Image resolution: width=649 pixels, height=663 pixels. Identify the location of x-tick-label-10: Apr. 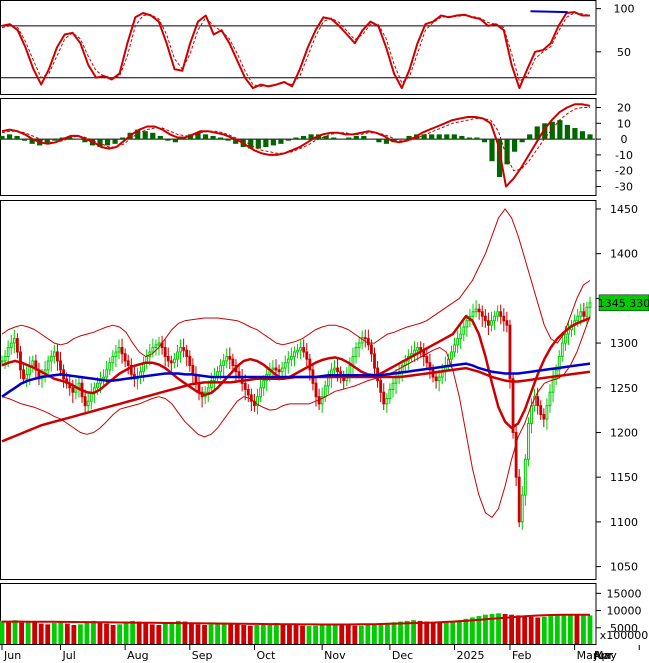
(604, 655).